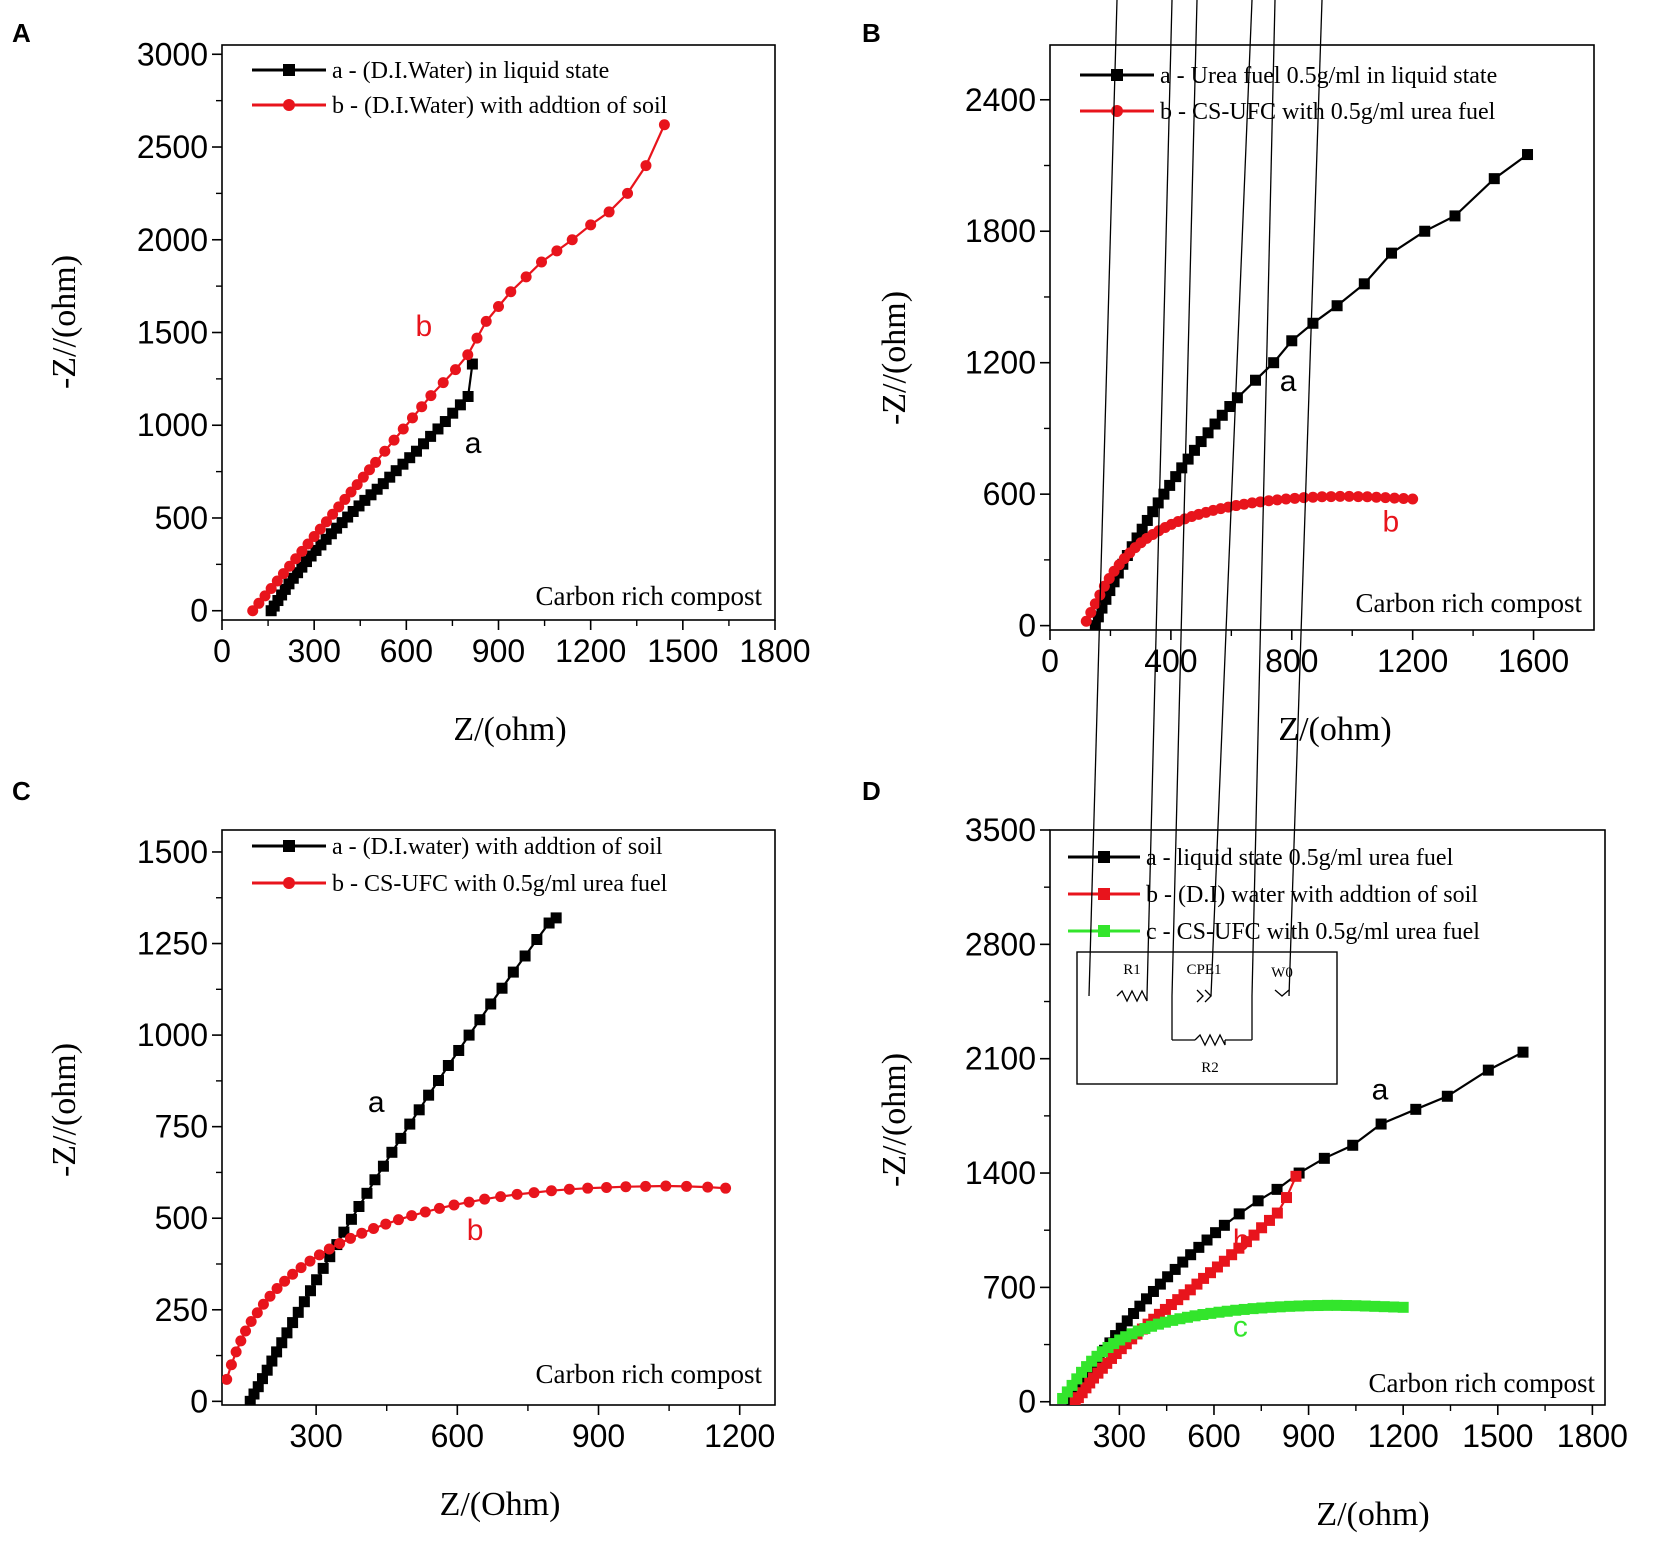 The image size is (1654, 1542). What do you see at coordinates (403, 1158) in the screenshot?
I see `series-a` at bounding box center [403, 1158].